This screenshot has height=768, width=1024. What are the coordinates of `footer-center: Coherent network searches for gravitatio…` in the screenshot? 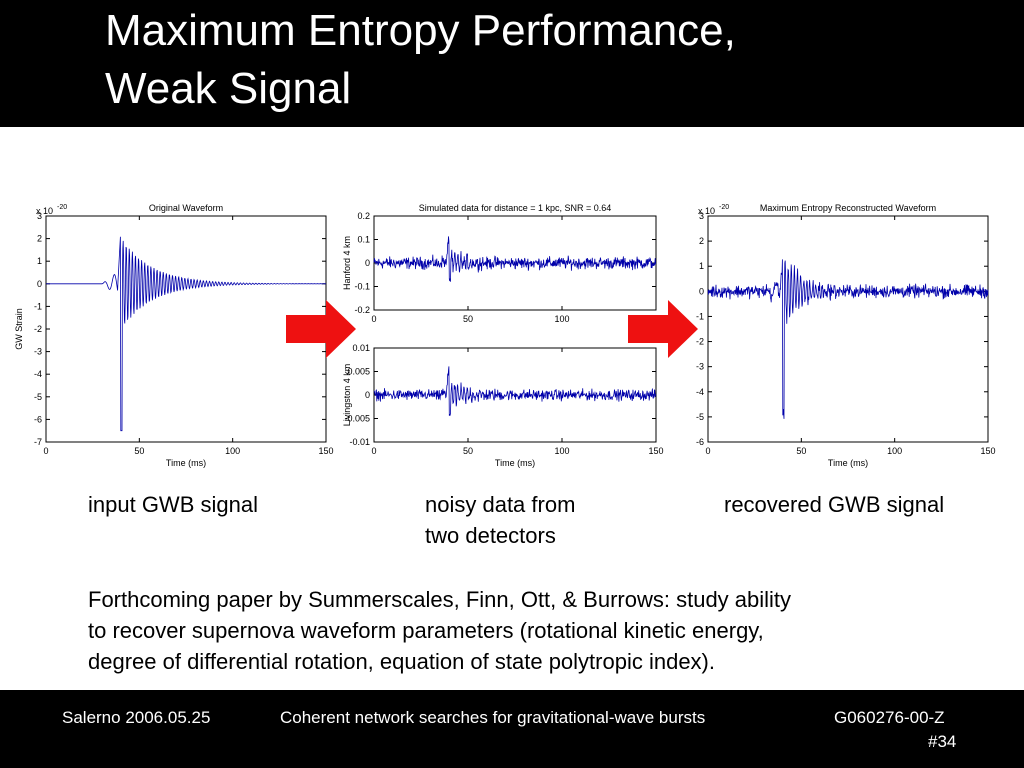 It's located at (492, 718).